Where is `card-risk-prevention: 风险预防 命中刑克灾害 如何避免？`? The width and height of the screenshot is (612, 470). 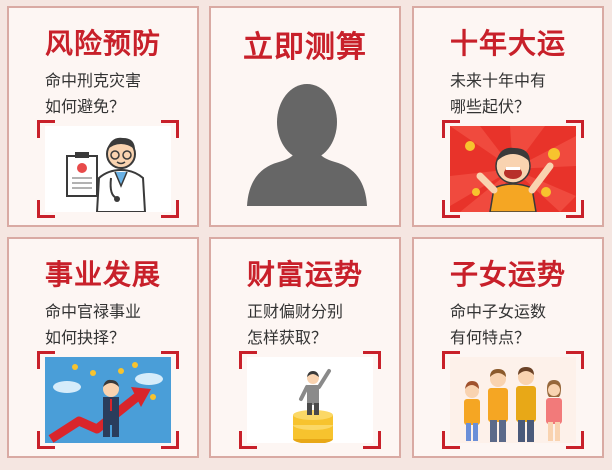
card-risk-prevention: 风险预防 命中刑克灾害 如何避免？ is located at coordinates (103, 116).